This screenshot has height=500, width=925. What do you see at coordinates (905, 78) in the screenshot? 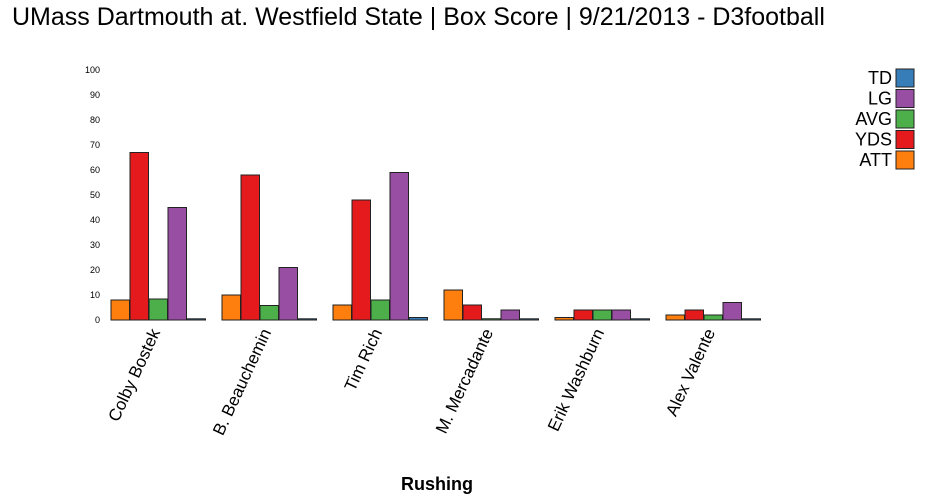
I see `legend-swatch-td` at bounding box center [905, 78].